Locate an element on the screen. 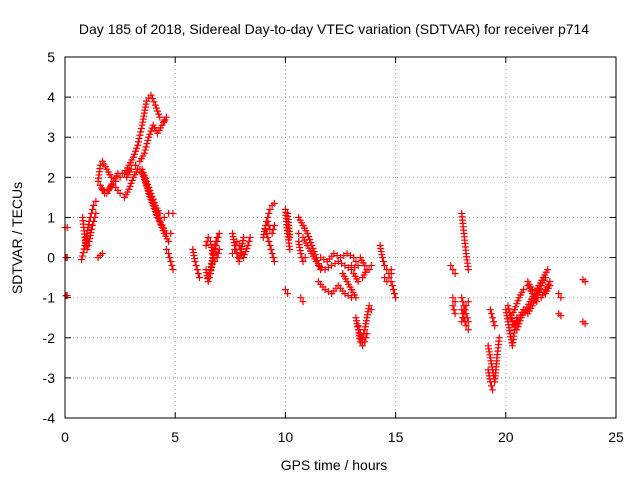 This screenshot has width=640, height=480. y-tick-label: 5 is located at coordinates (51, 57).